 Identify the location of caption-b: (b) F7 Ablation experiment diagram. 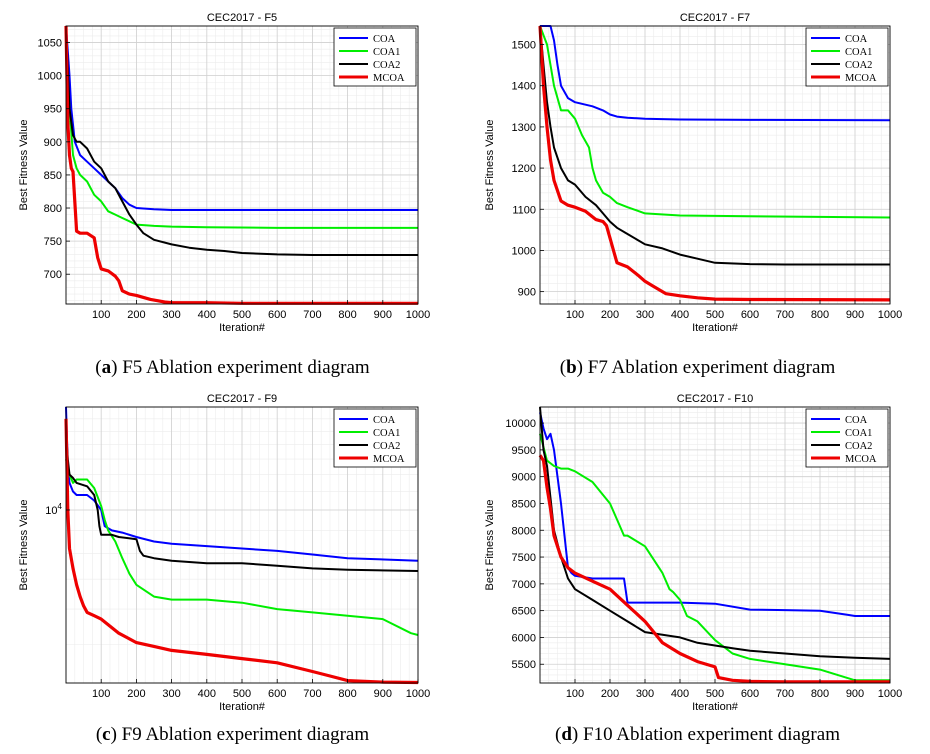
(697, 367).